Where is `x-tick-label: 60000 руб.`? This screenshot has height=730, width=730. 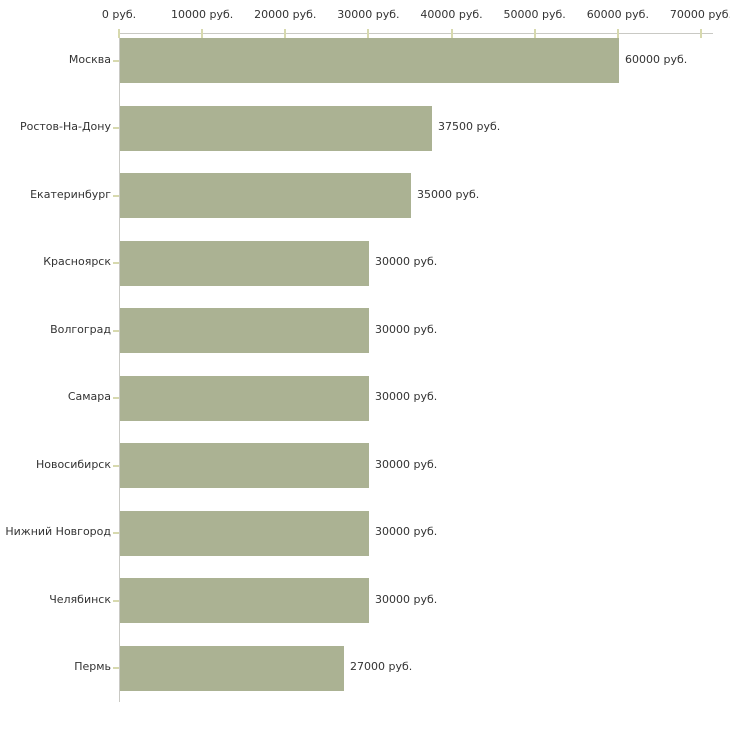 x-tick-label: 60000 руб. is located at coordinates (617, 14).